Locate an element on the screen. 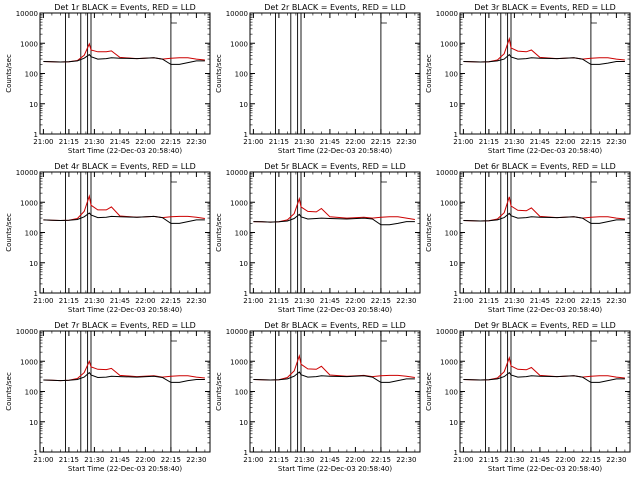 This screenshot has height=485, width=640. panel-title: Det 2r BLACK = Events, RED = LLD is located at coordinates (335, 7).